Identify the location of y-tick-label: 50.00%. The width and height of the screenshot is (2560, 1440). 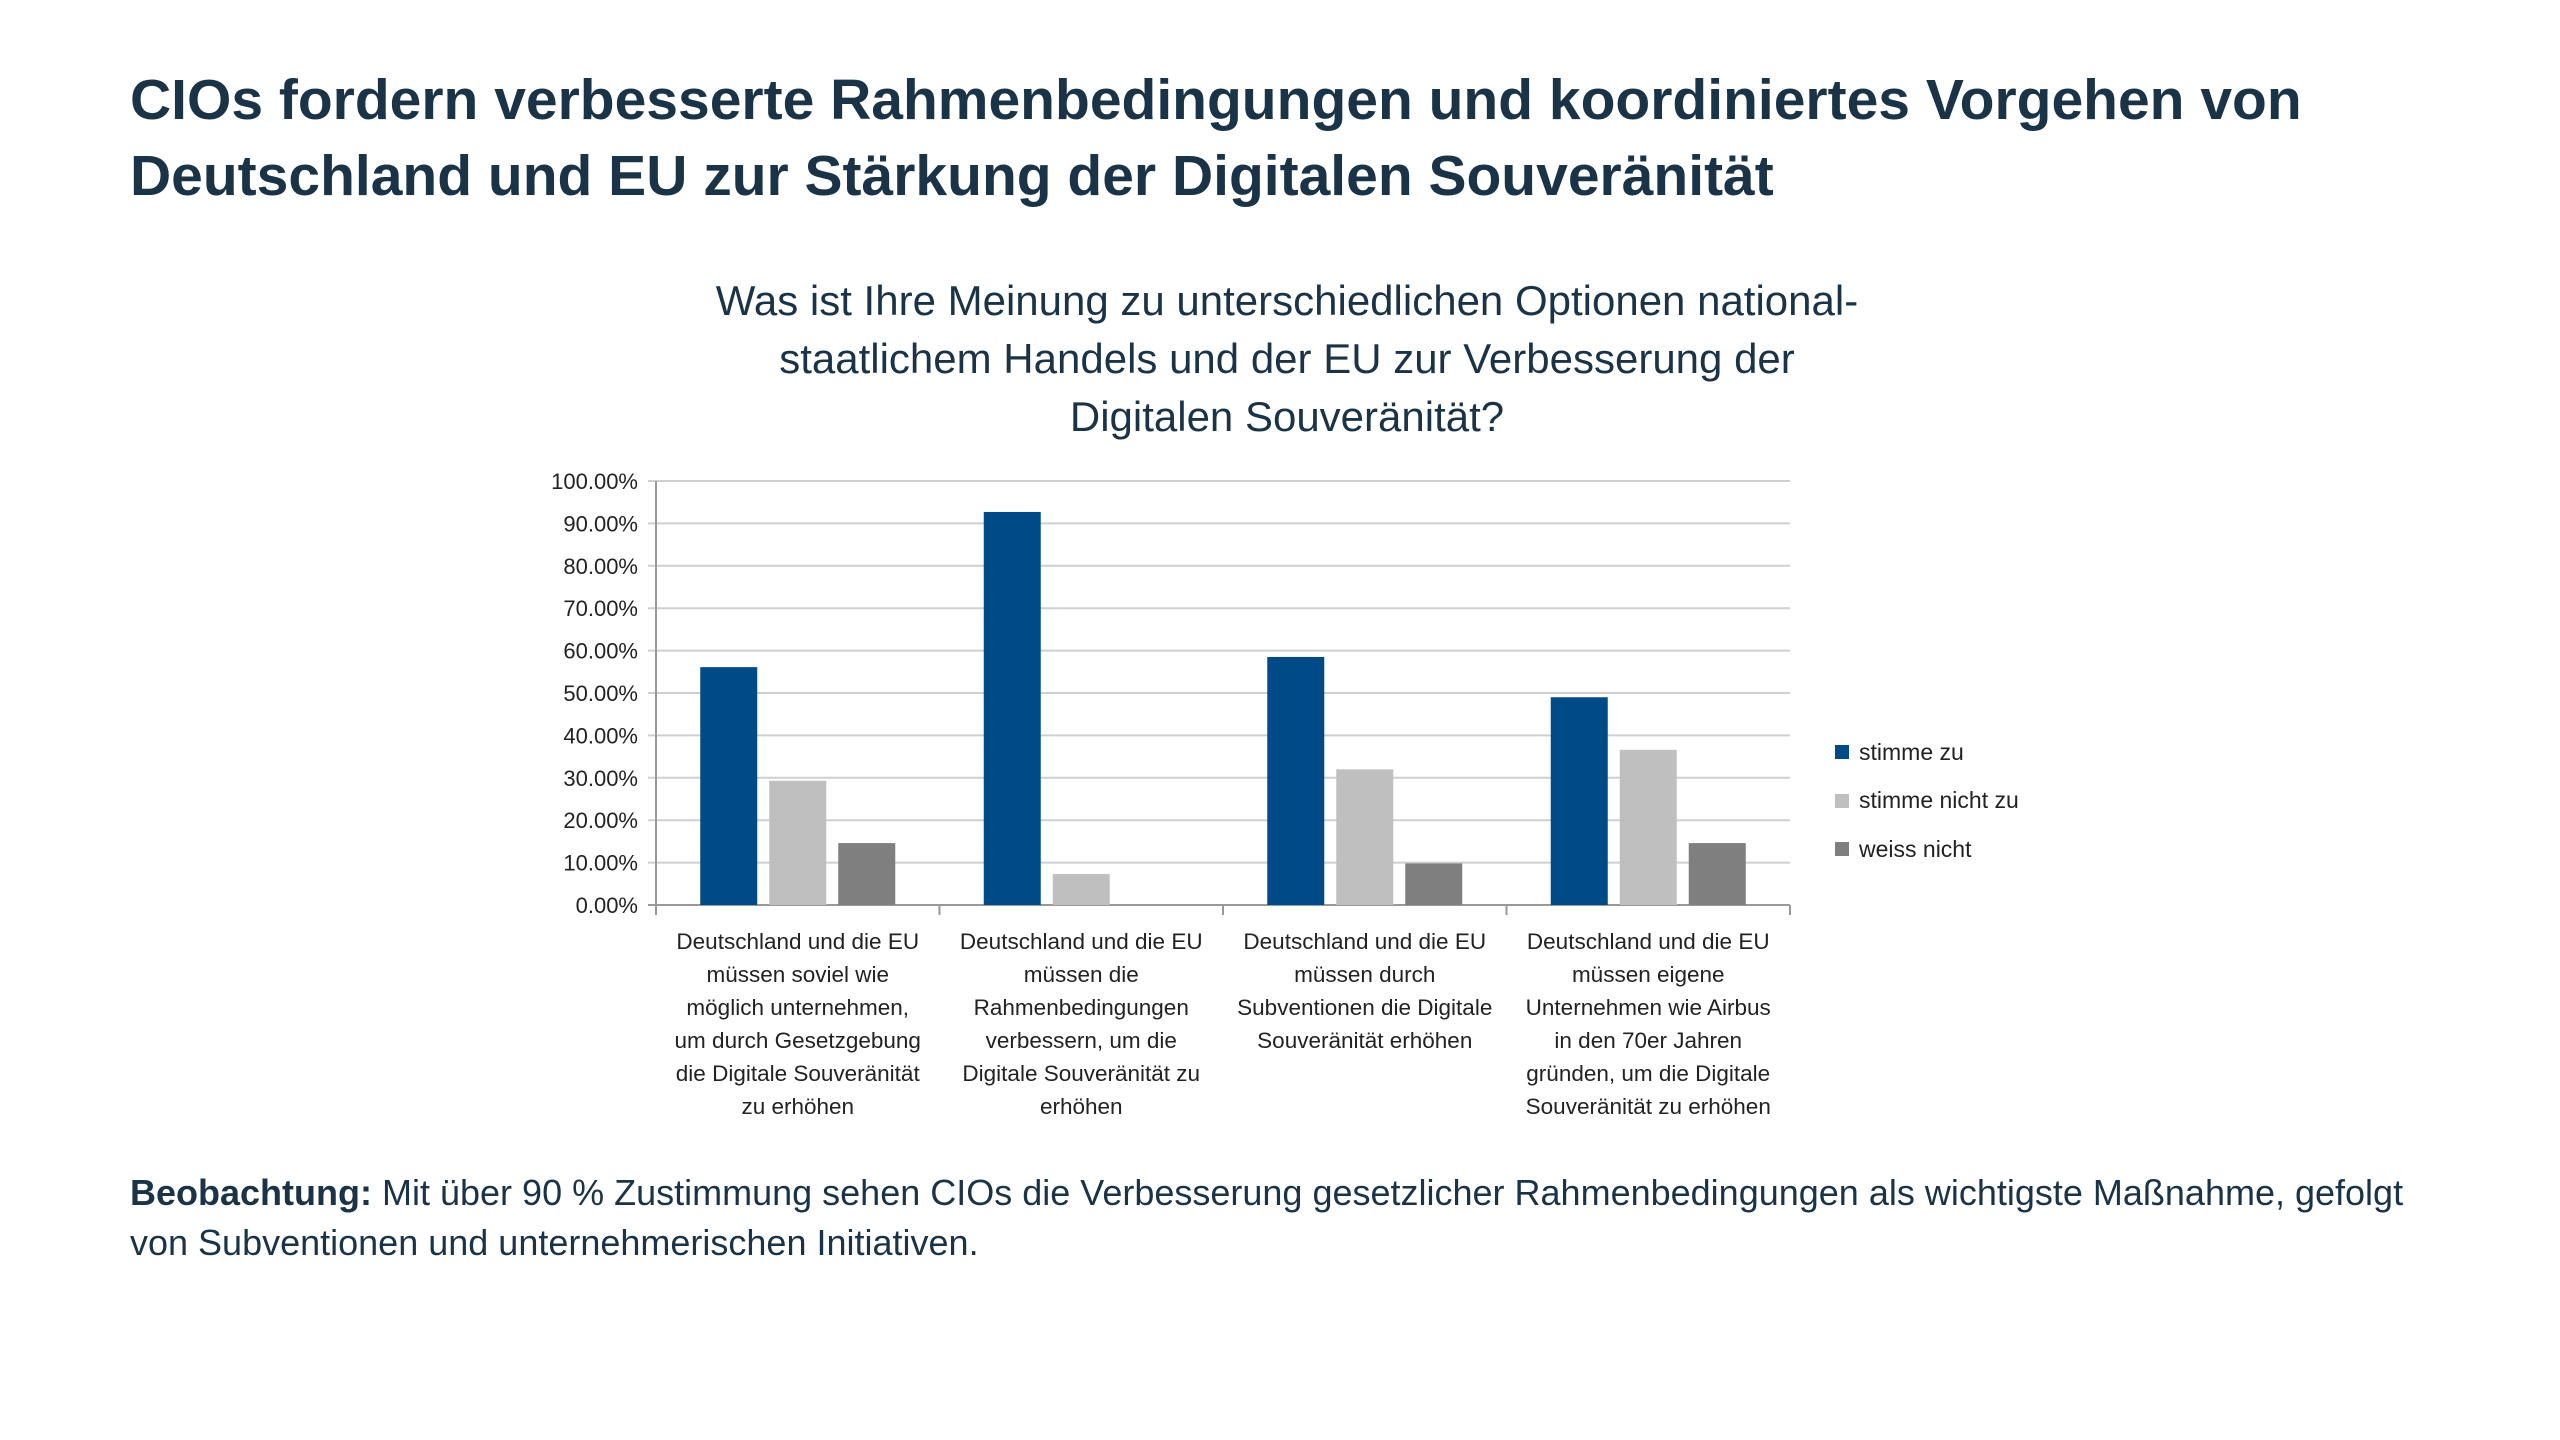
(600, 693).